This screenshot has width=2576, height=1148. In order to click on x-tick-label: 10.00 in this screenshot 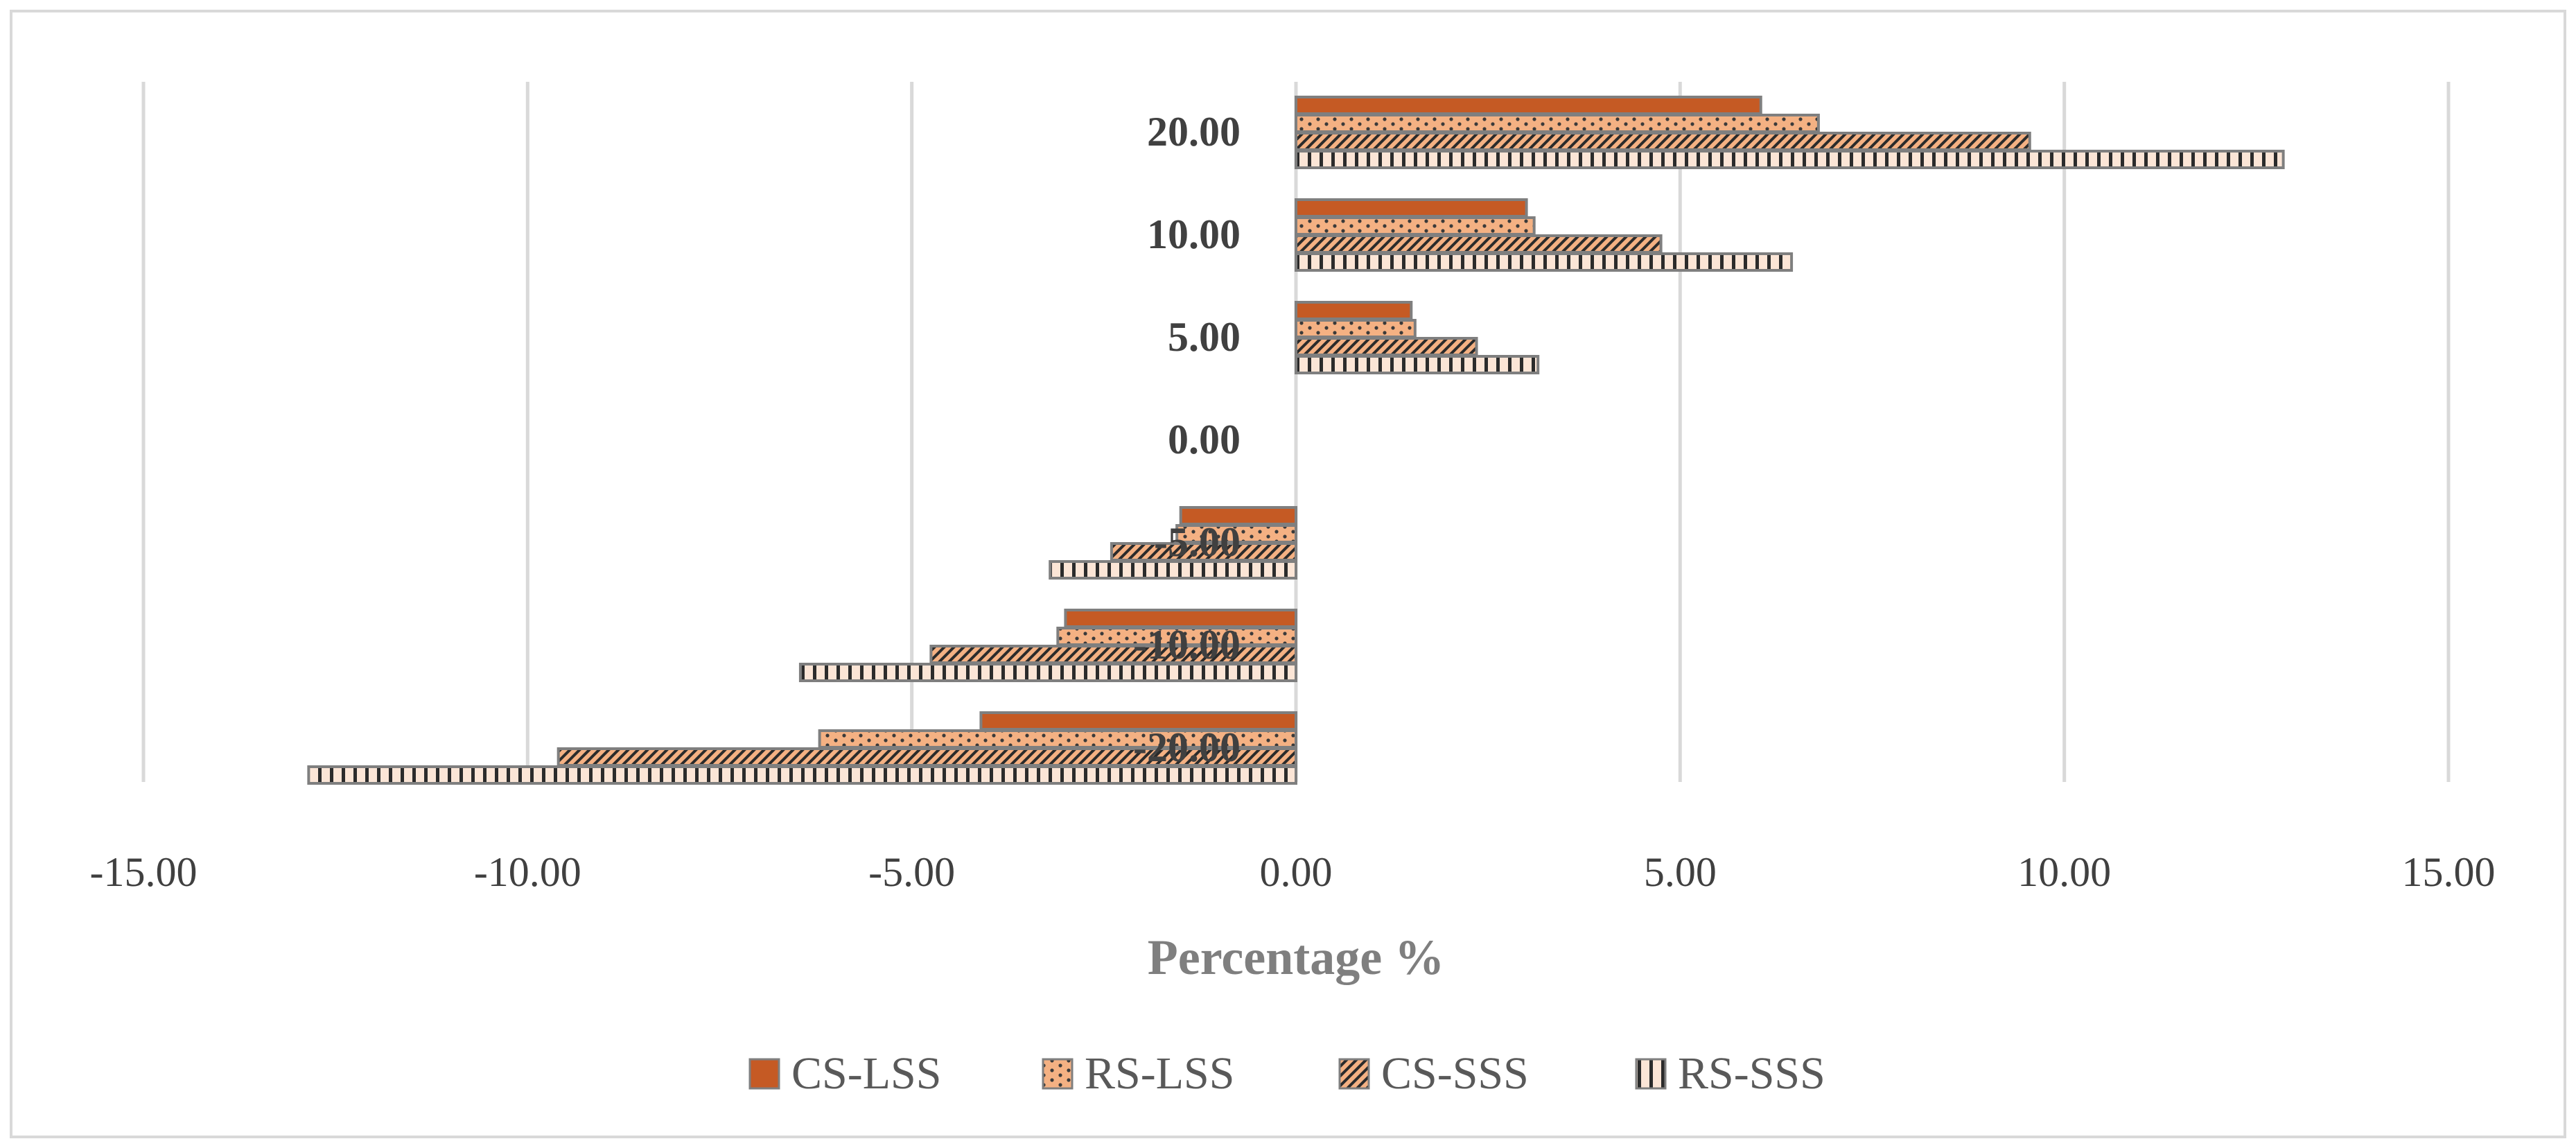, I will do `click(2064, 872)`.